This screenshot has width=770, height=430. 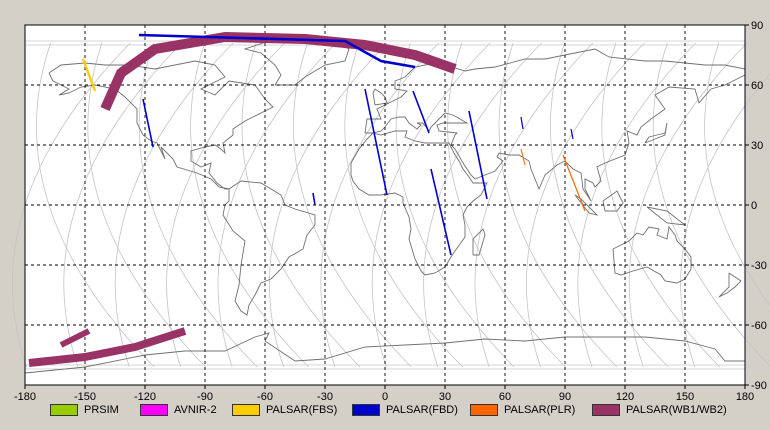 What do you see at coordinates (676, 410) in the screenshot?
I see `legend-label: PALSAR(WB1/WB2)` at bounding box center [676, 410].